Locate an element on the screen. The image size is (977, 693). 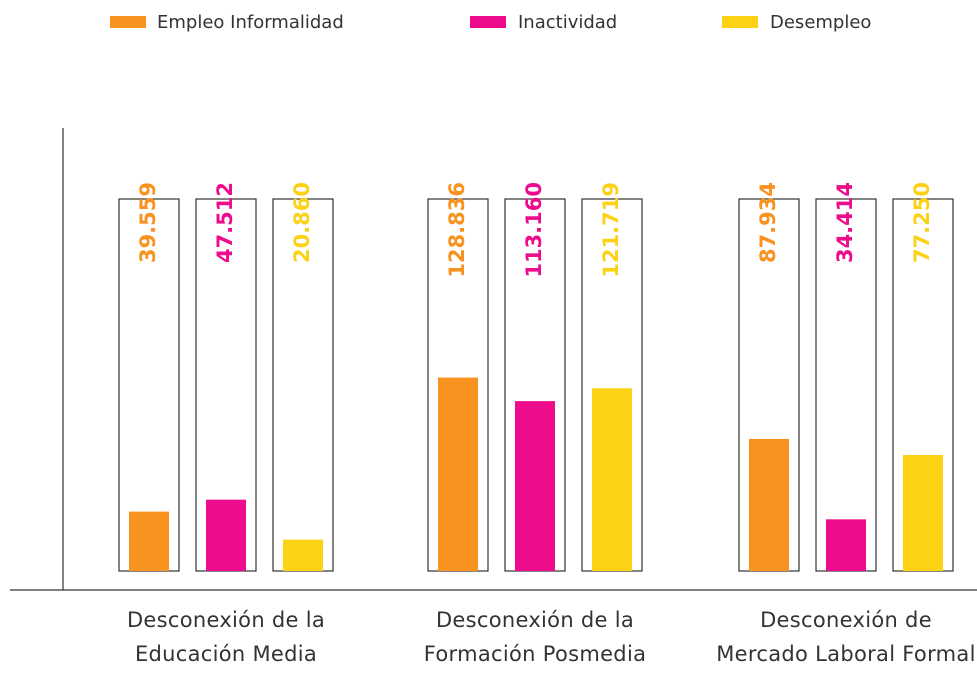
legend-label: Inactividad is located at coordinates (567, 22).